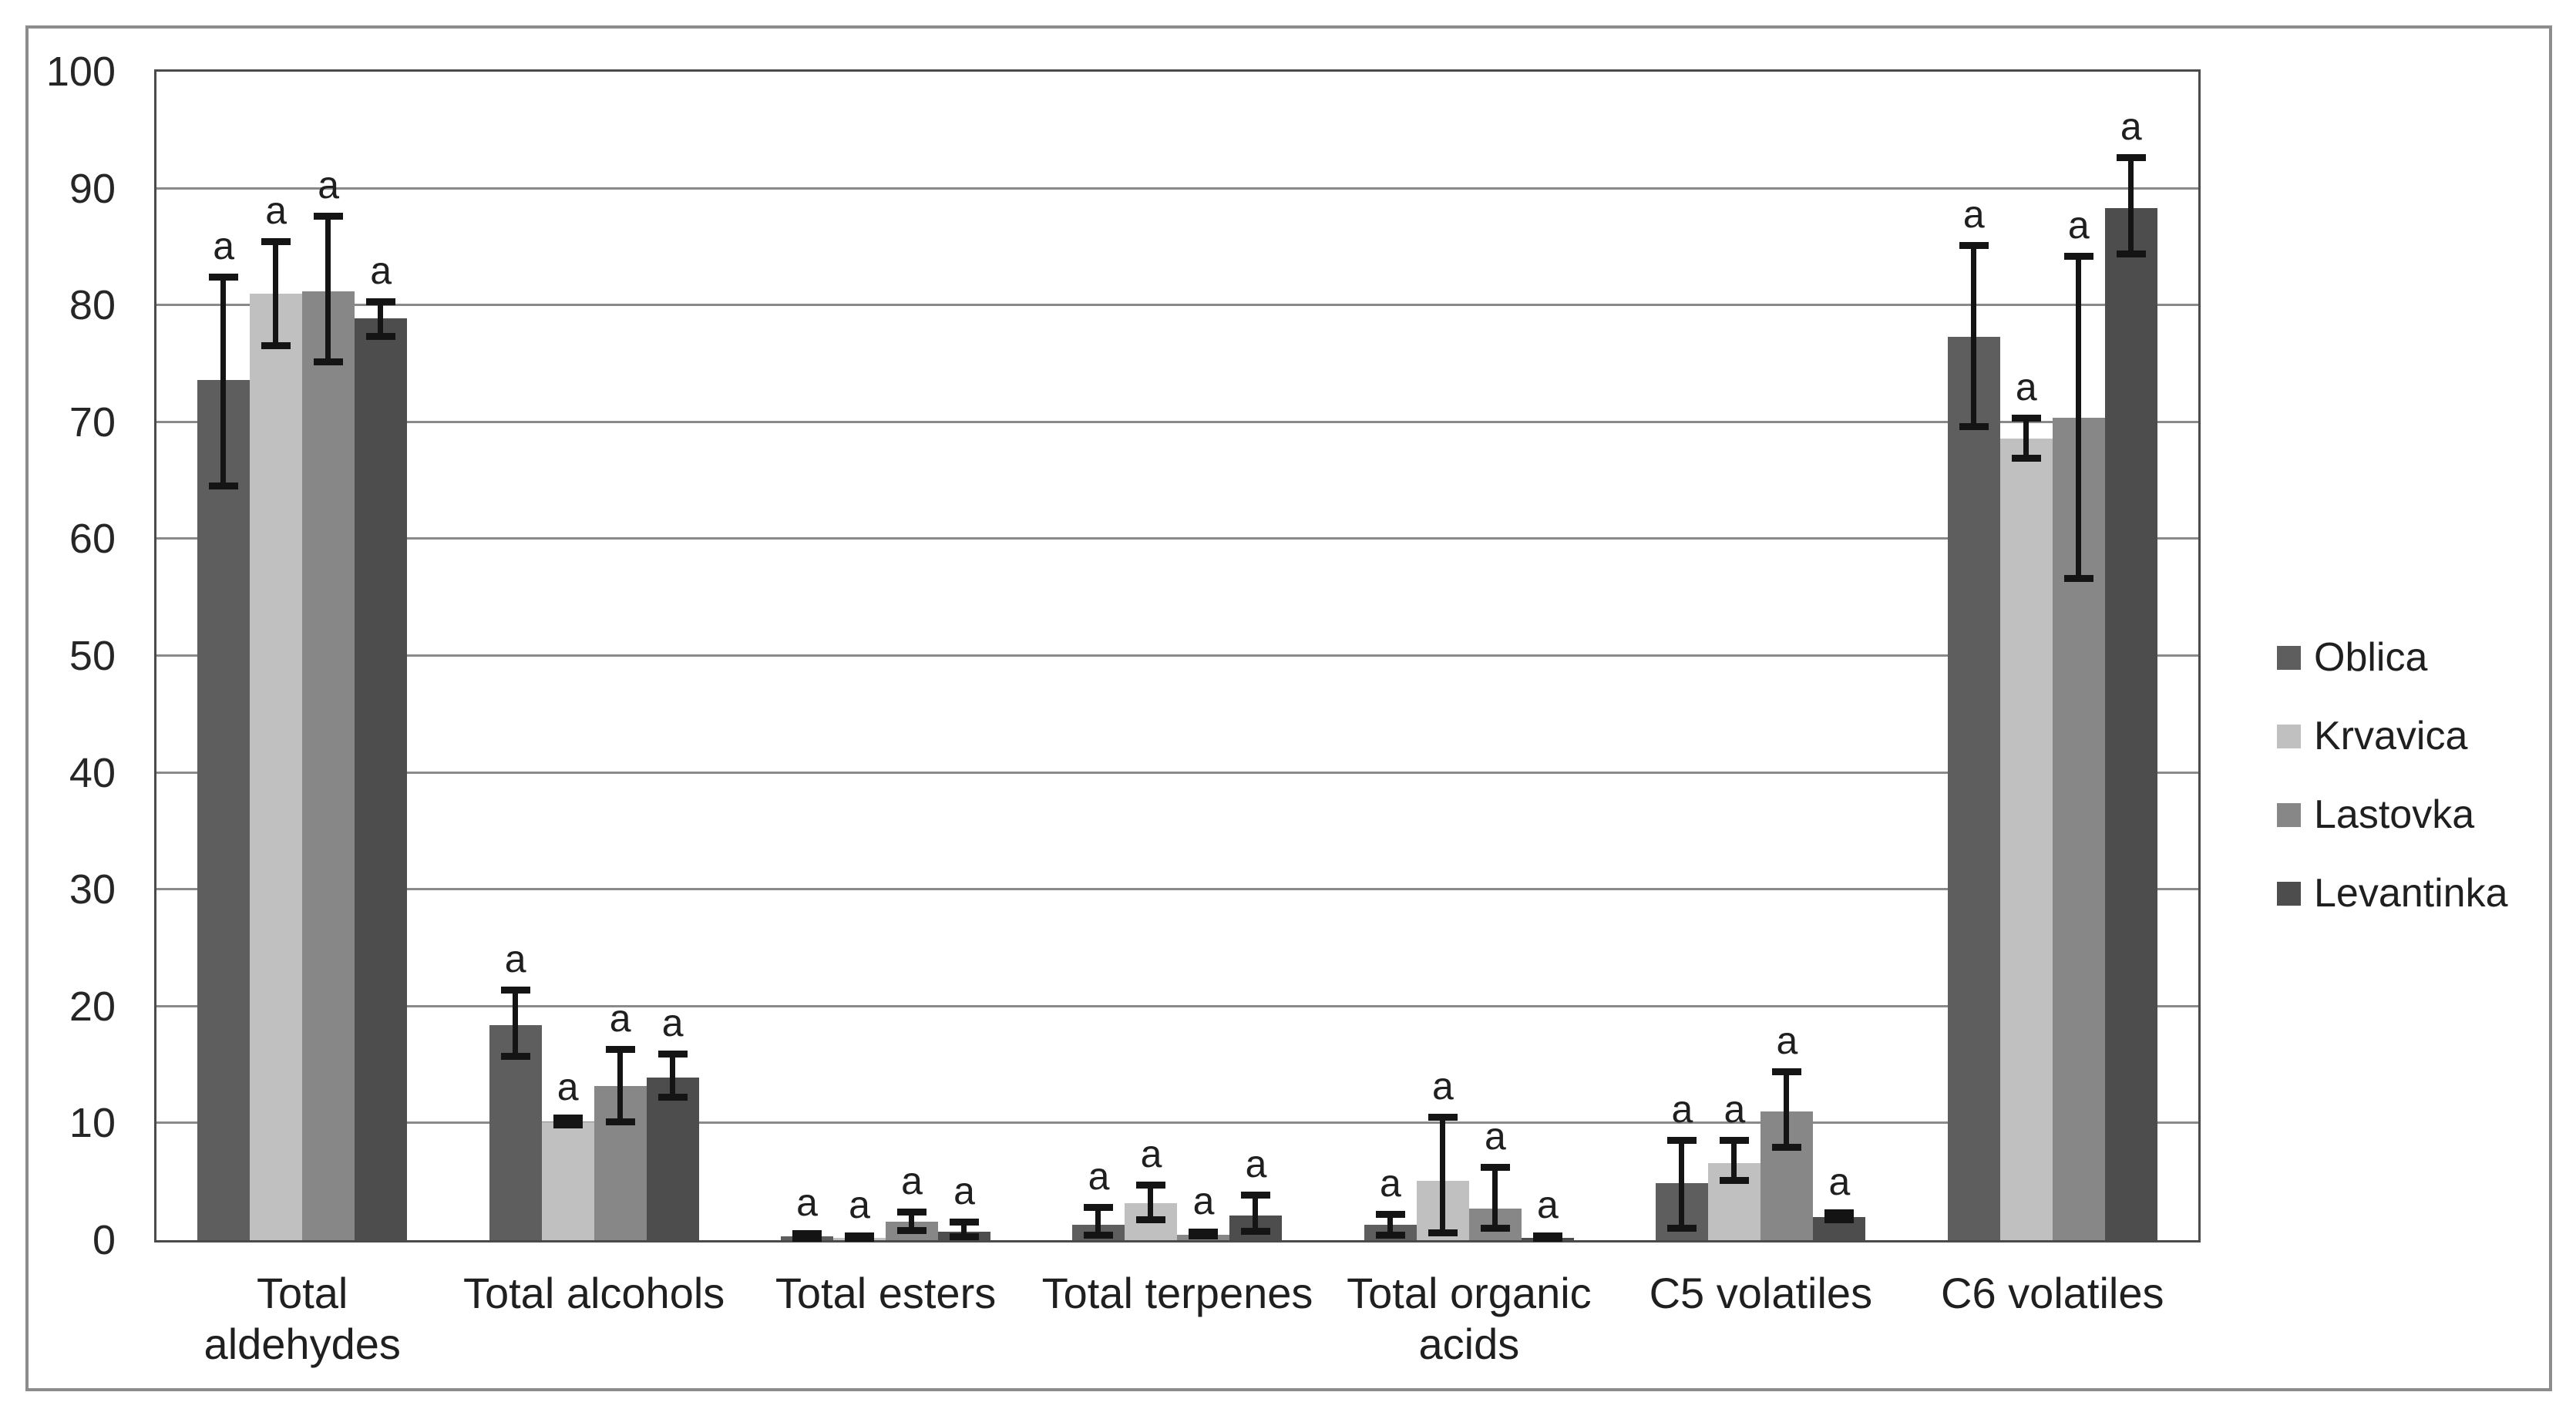  I want to click on legend-item: Krvavica, so click(2392, 736).